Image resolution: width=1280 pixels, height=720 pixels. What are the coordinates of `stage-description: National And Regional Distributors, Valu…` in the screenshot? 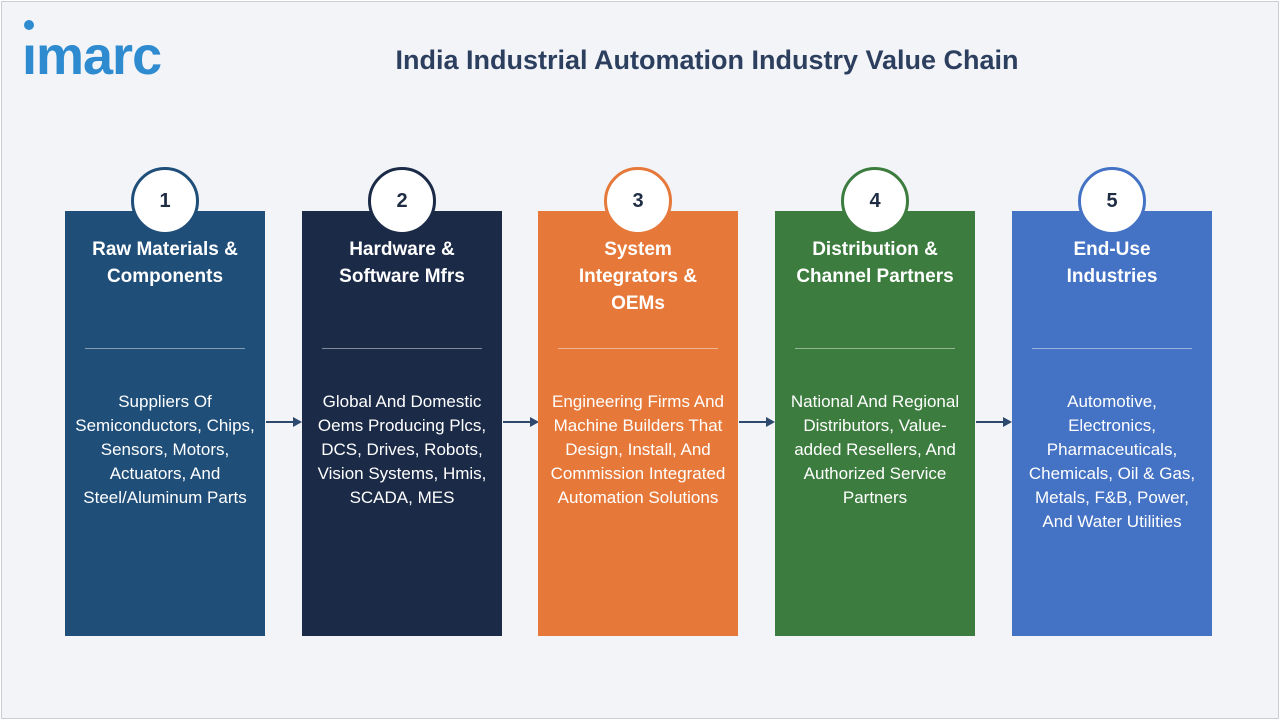 It's located at (875, 449).